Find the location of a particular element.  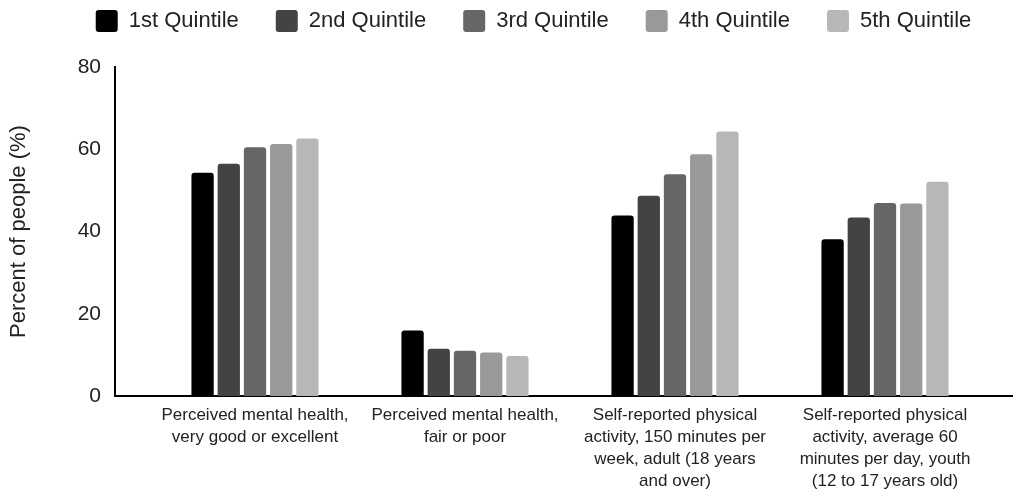

y-tick-label: 60 is located at coordinates (89, 148).